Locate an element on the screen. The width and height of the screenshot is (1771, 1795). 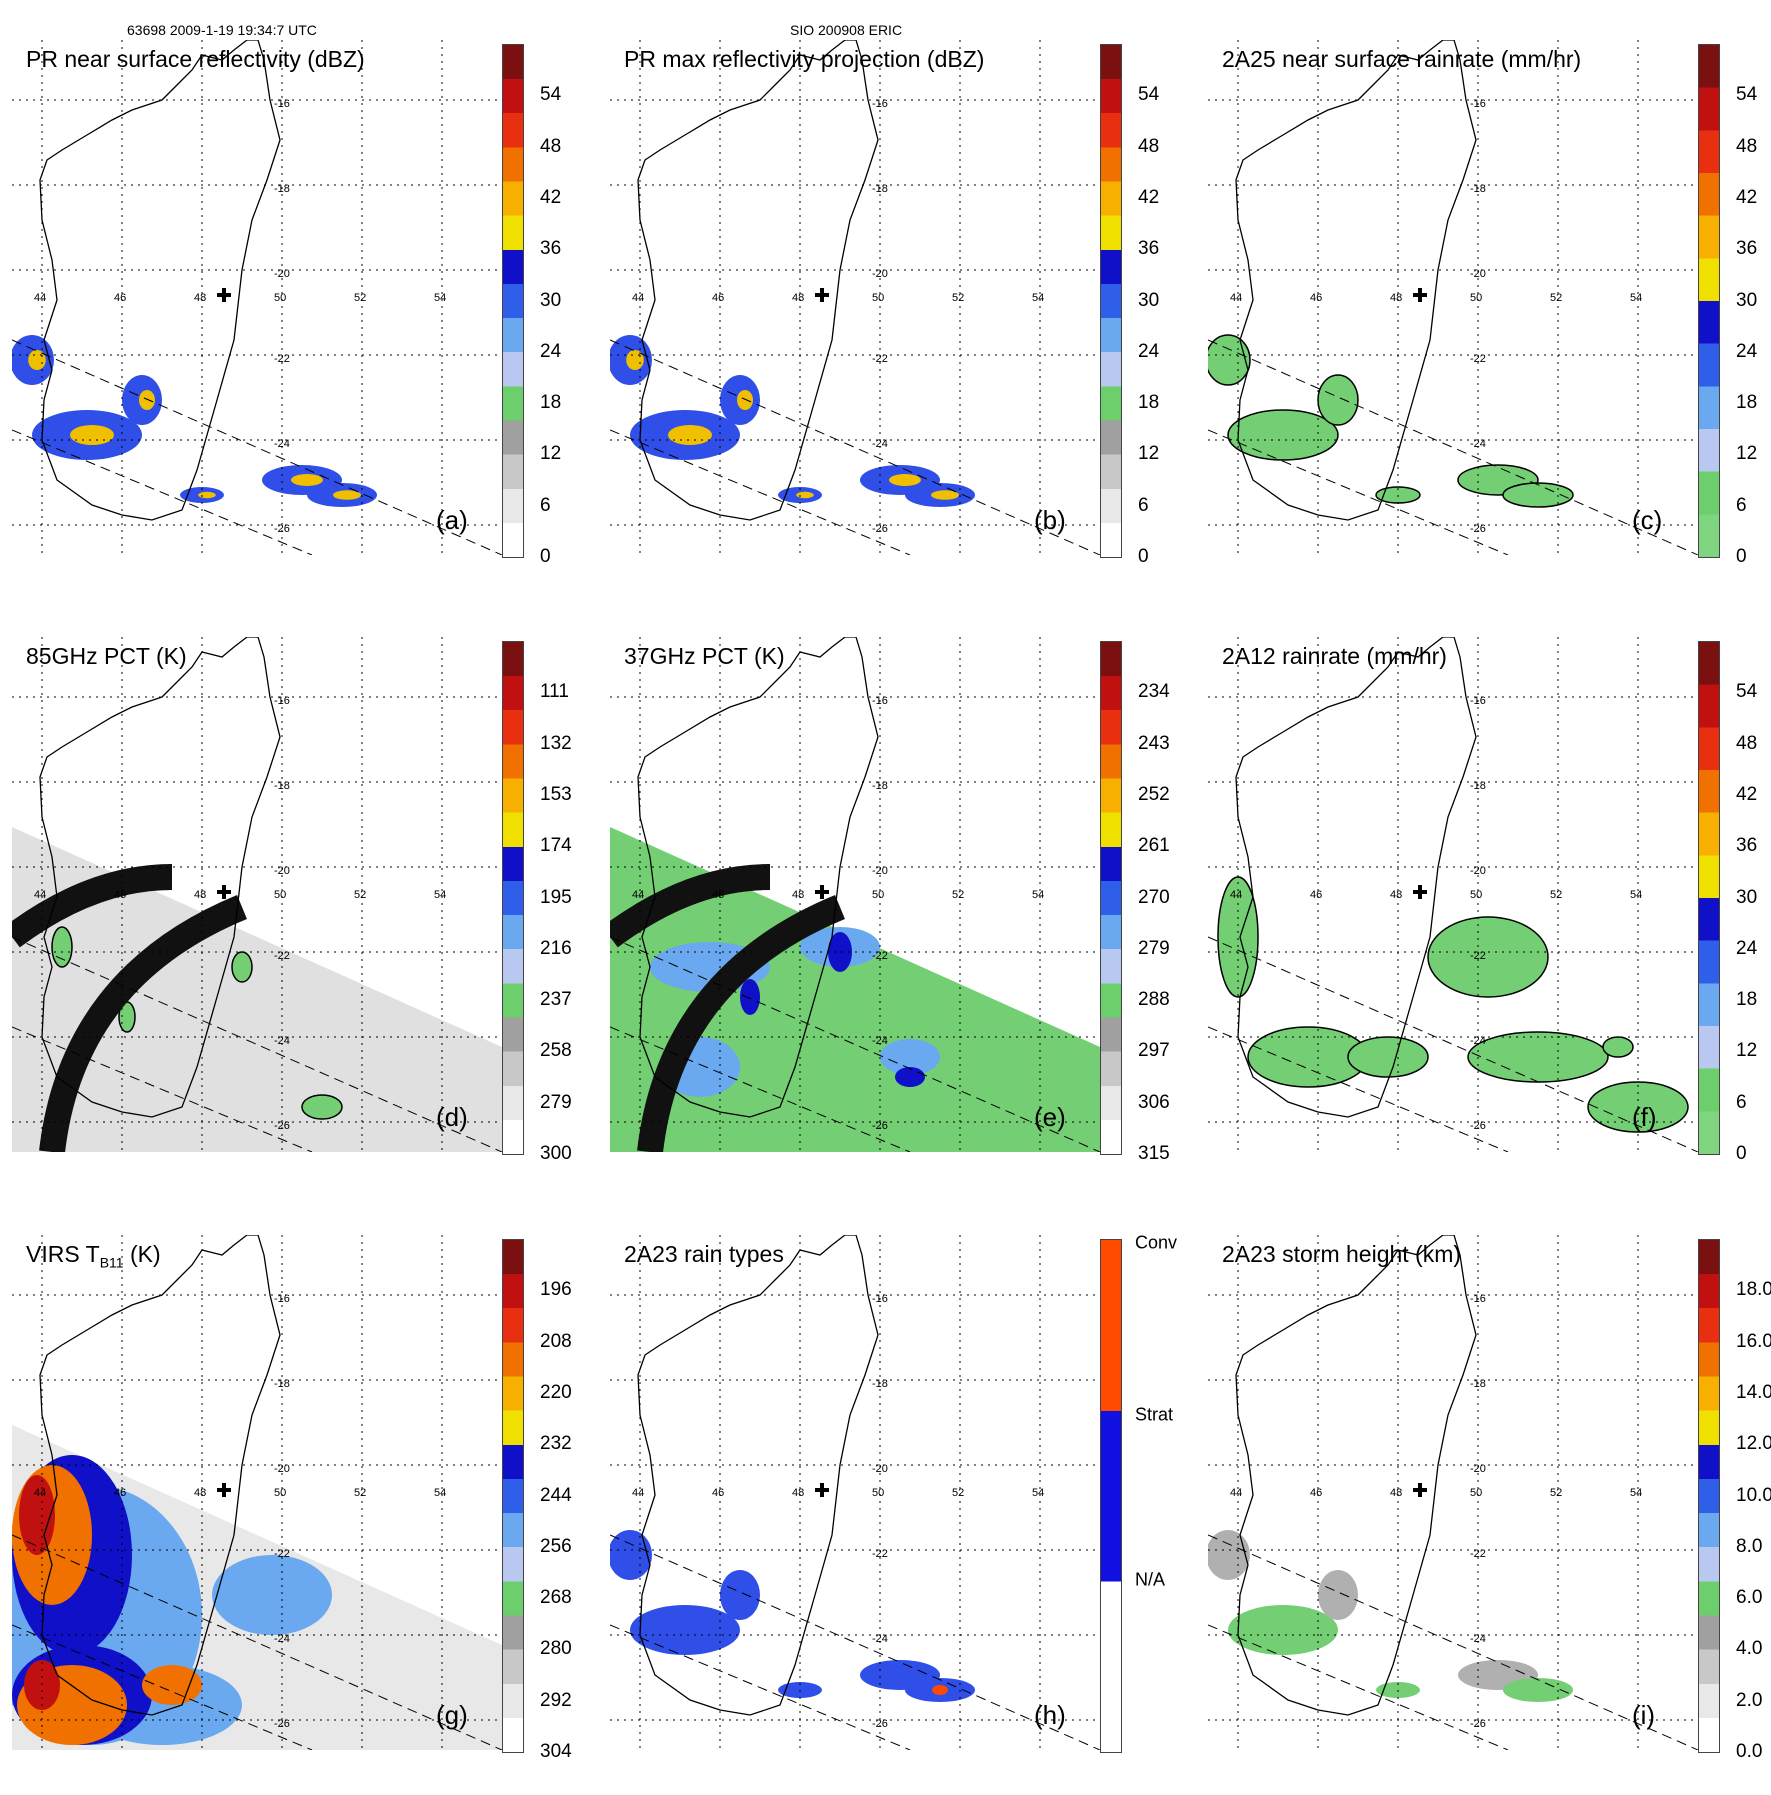
cold-region is located at coordinates (910, 1057).